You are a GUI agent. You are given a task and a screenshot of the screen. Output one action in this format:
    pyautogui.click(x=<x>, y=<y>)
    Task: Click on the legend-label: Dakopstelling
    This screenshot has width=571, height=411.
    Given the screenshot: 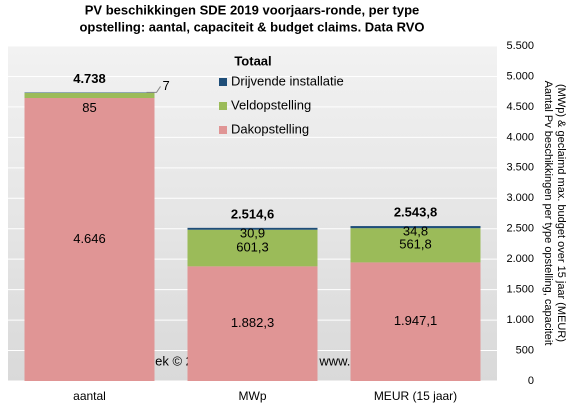 What is the action you would take?
    pyautogui.click(x=270, y=128)
    